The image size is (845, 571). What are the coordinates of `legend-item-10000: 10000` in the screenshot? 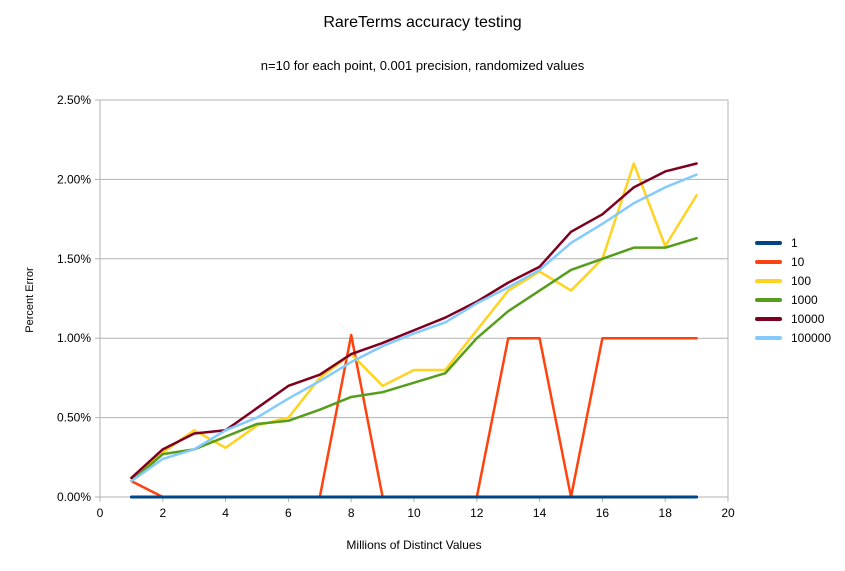 It's located at (793, 318).